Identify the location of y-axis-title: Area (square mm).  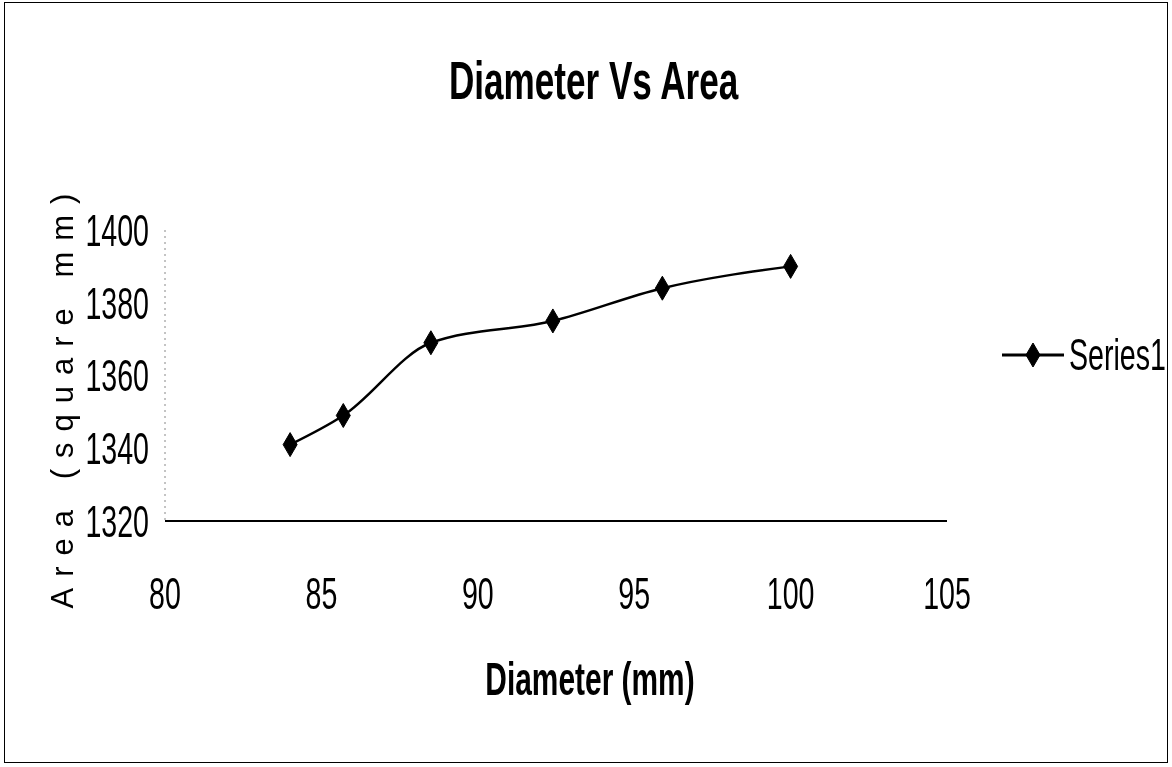
(62, 395).